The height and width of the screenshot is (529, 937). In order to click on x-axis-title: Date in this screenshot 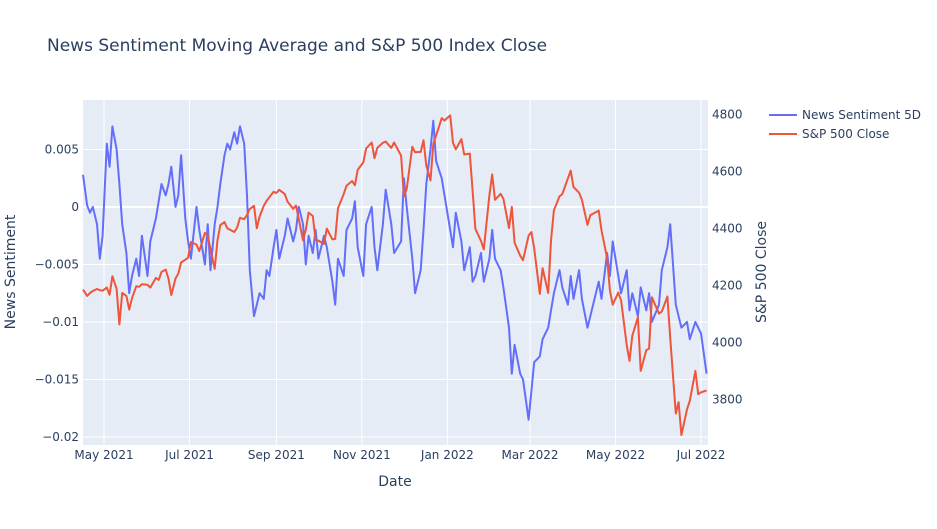, I will do `click(394, 482)`.